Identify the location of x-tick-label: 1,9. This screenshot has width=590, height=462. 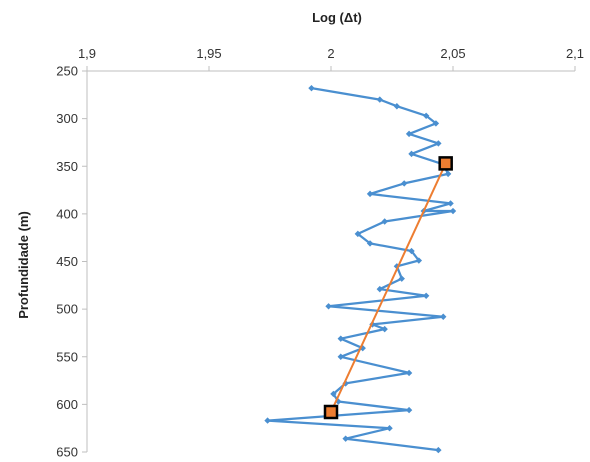
(87, 53).